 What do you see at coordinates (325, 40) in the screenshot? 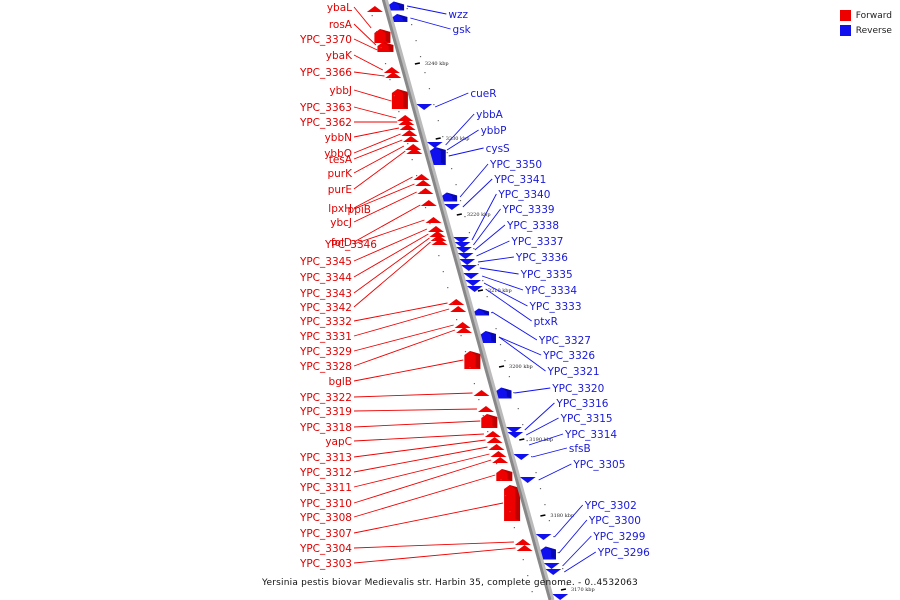
I see `forward-gene-label: YPC_3370` at bounding box center [325, 40].